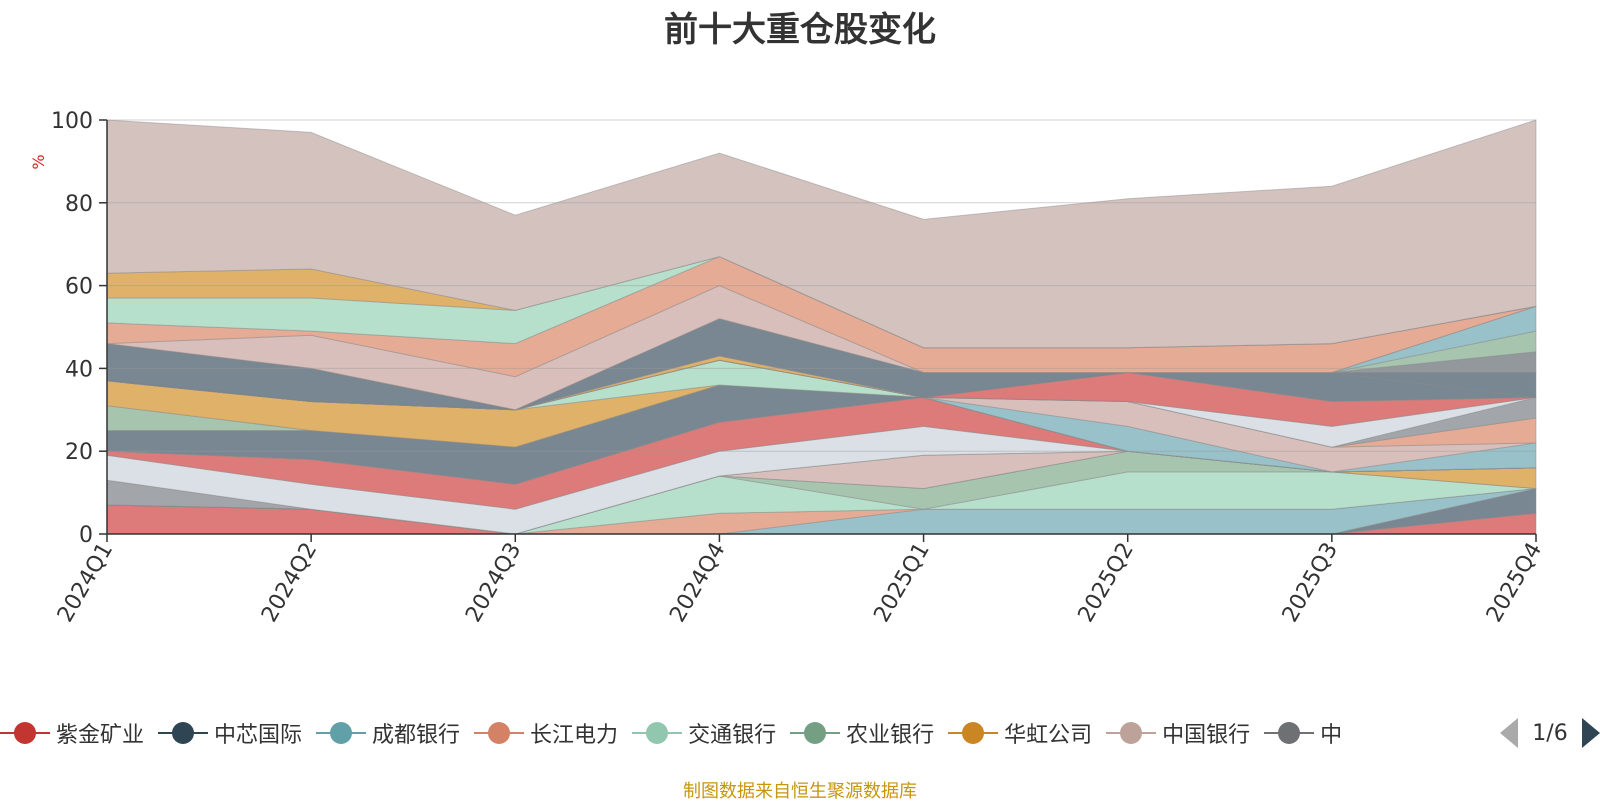  I want to click on legend-item: 中芯国际, so click(230, 733).